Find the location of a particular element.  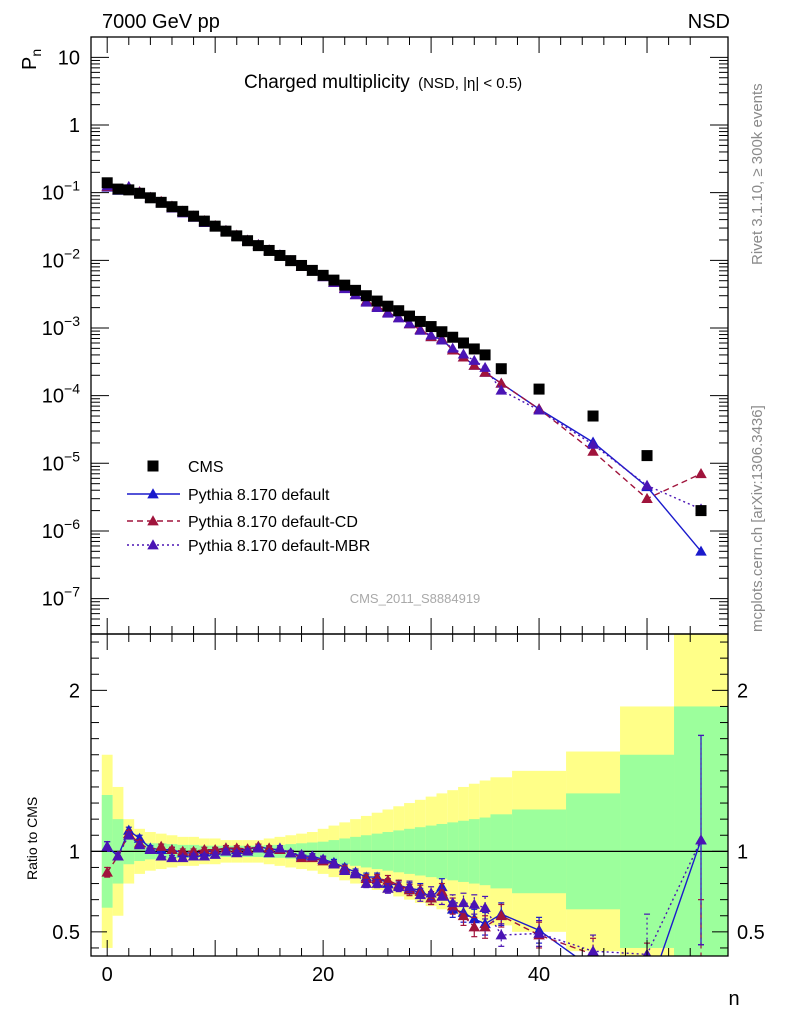

legend-label: Pythia 8.170 default-MBR is located at coordinates (279, 546).